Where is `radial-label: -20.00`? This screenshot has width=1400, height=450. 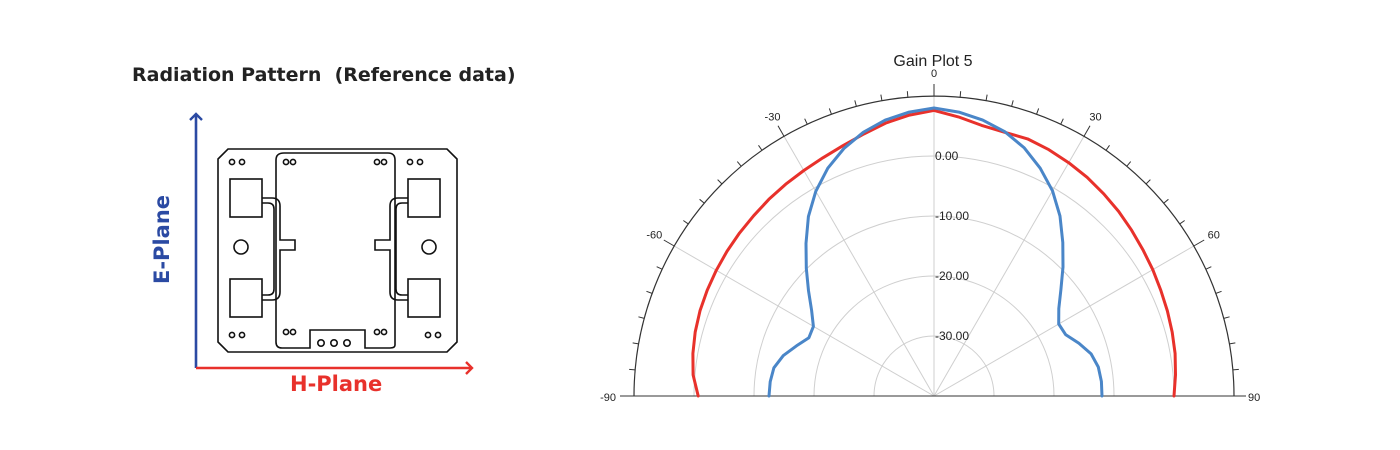 radial-label: -20.00 is located at coordinates (952, 276).